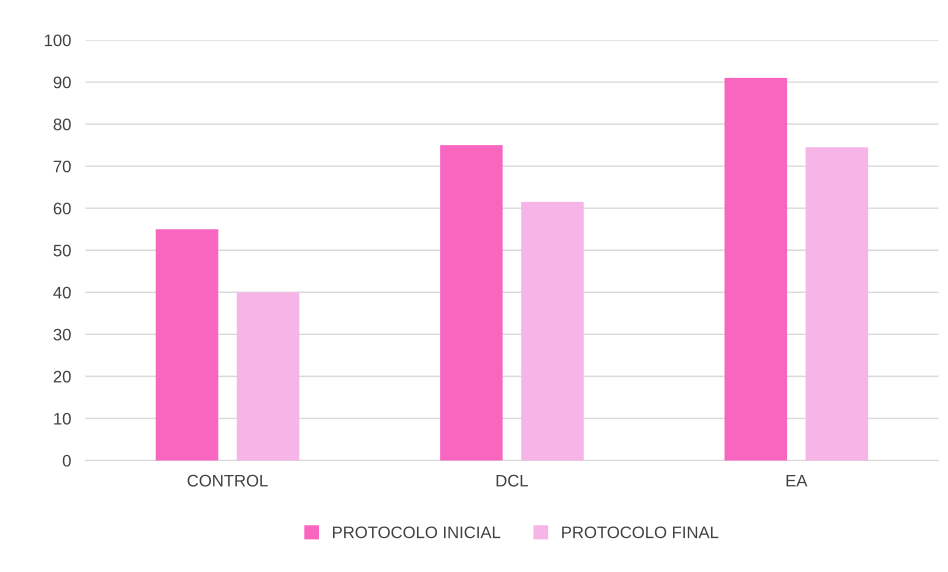 The height and width of the screenshot is (572, 948). What do you see at coordinates (62, 82) in the screenshot?
I see `y-tick-label: 90` at bounding box center [62, 82].